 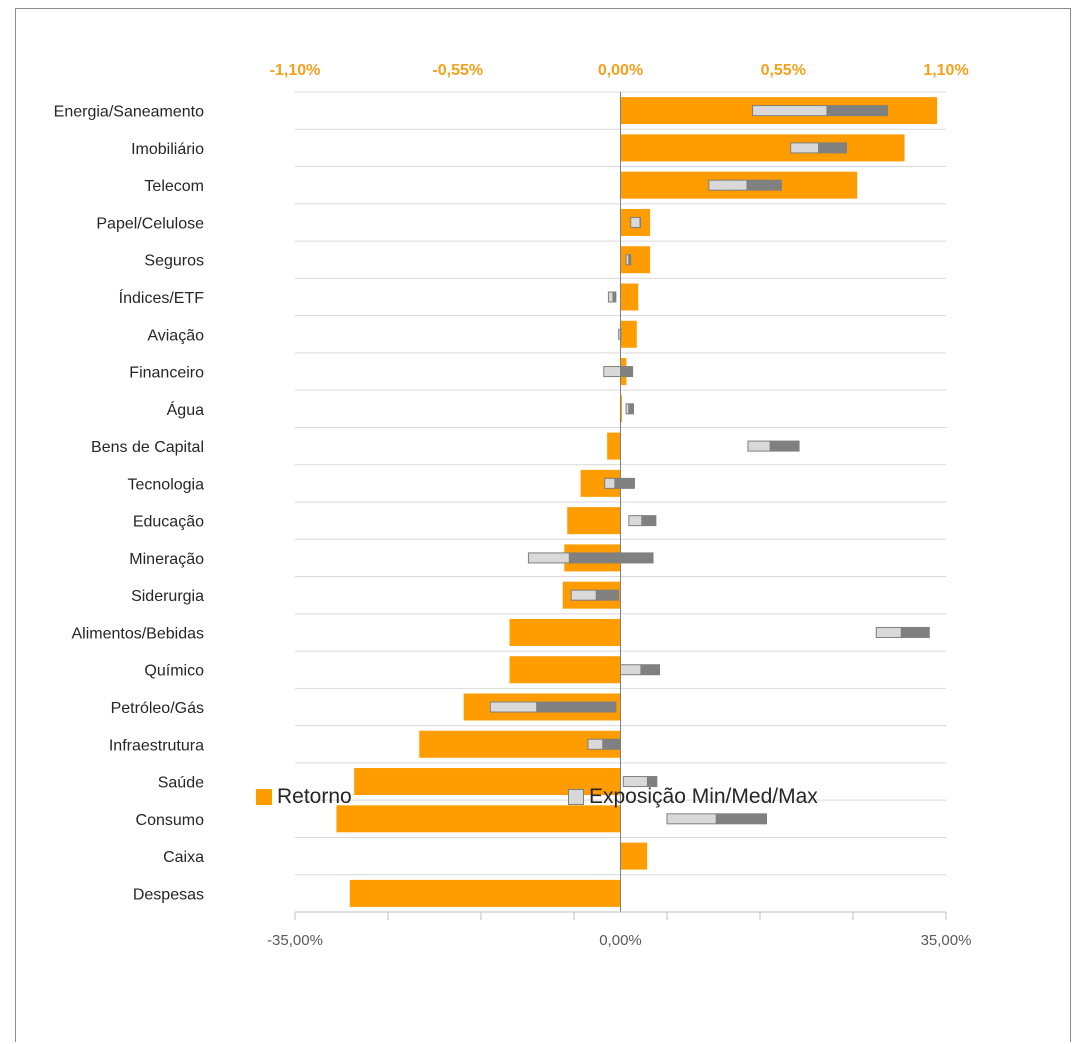 What do you see at coordinates (576, 797) in the screenshot?
I see `legend-swatch-exposicao` at bounding box center [576, 797].